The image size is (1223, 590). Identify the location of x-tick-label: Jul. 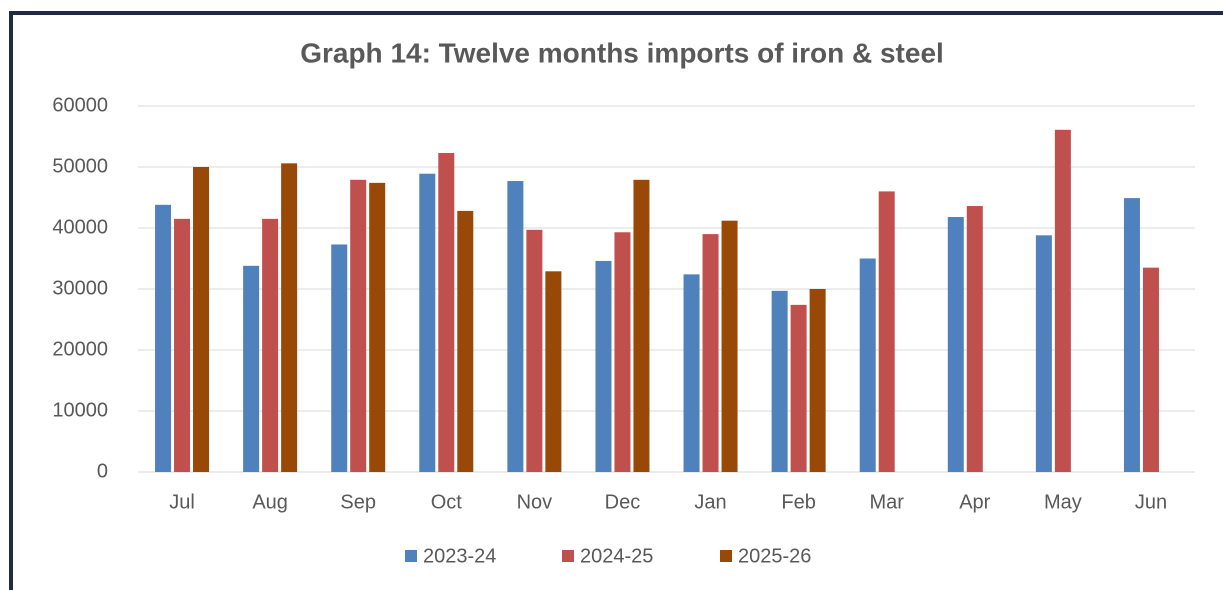
(182, 502).